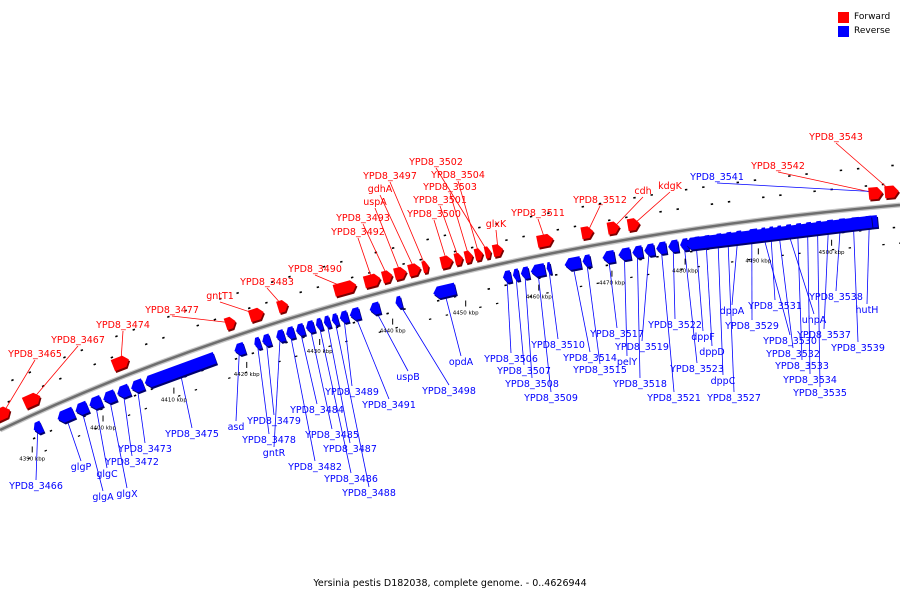 The image size is (900, 600). Describe the element at coordinates (589, 358) in the screenshot. I see `gene-label: YPD8_3514` at that location.